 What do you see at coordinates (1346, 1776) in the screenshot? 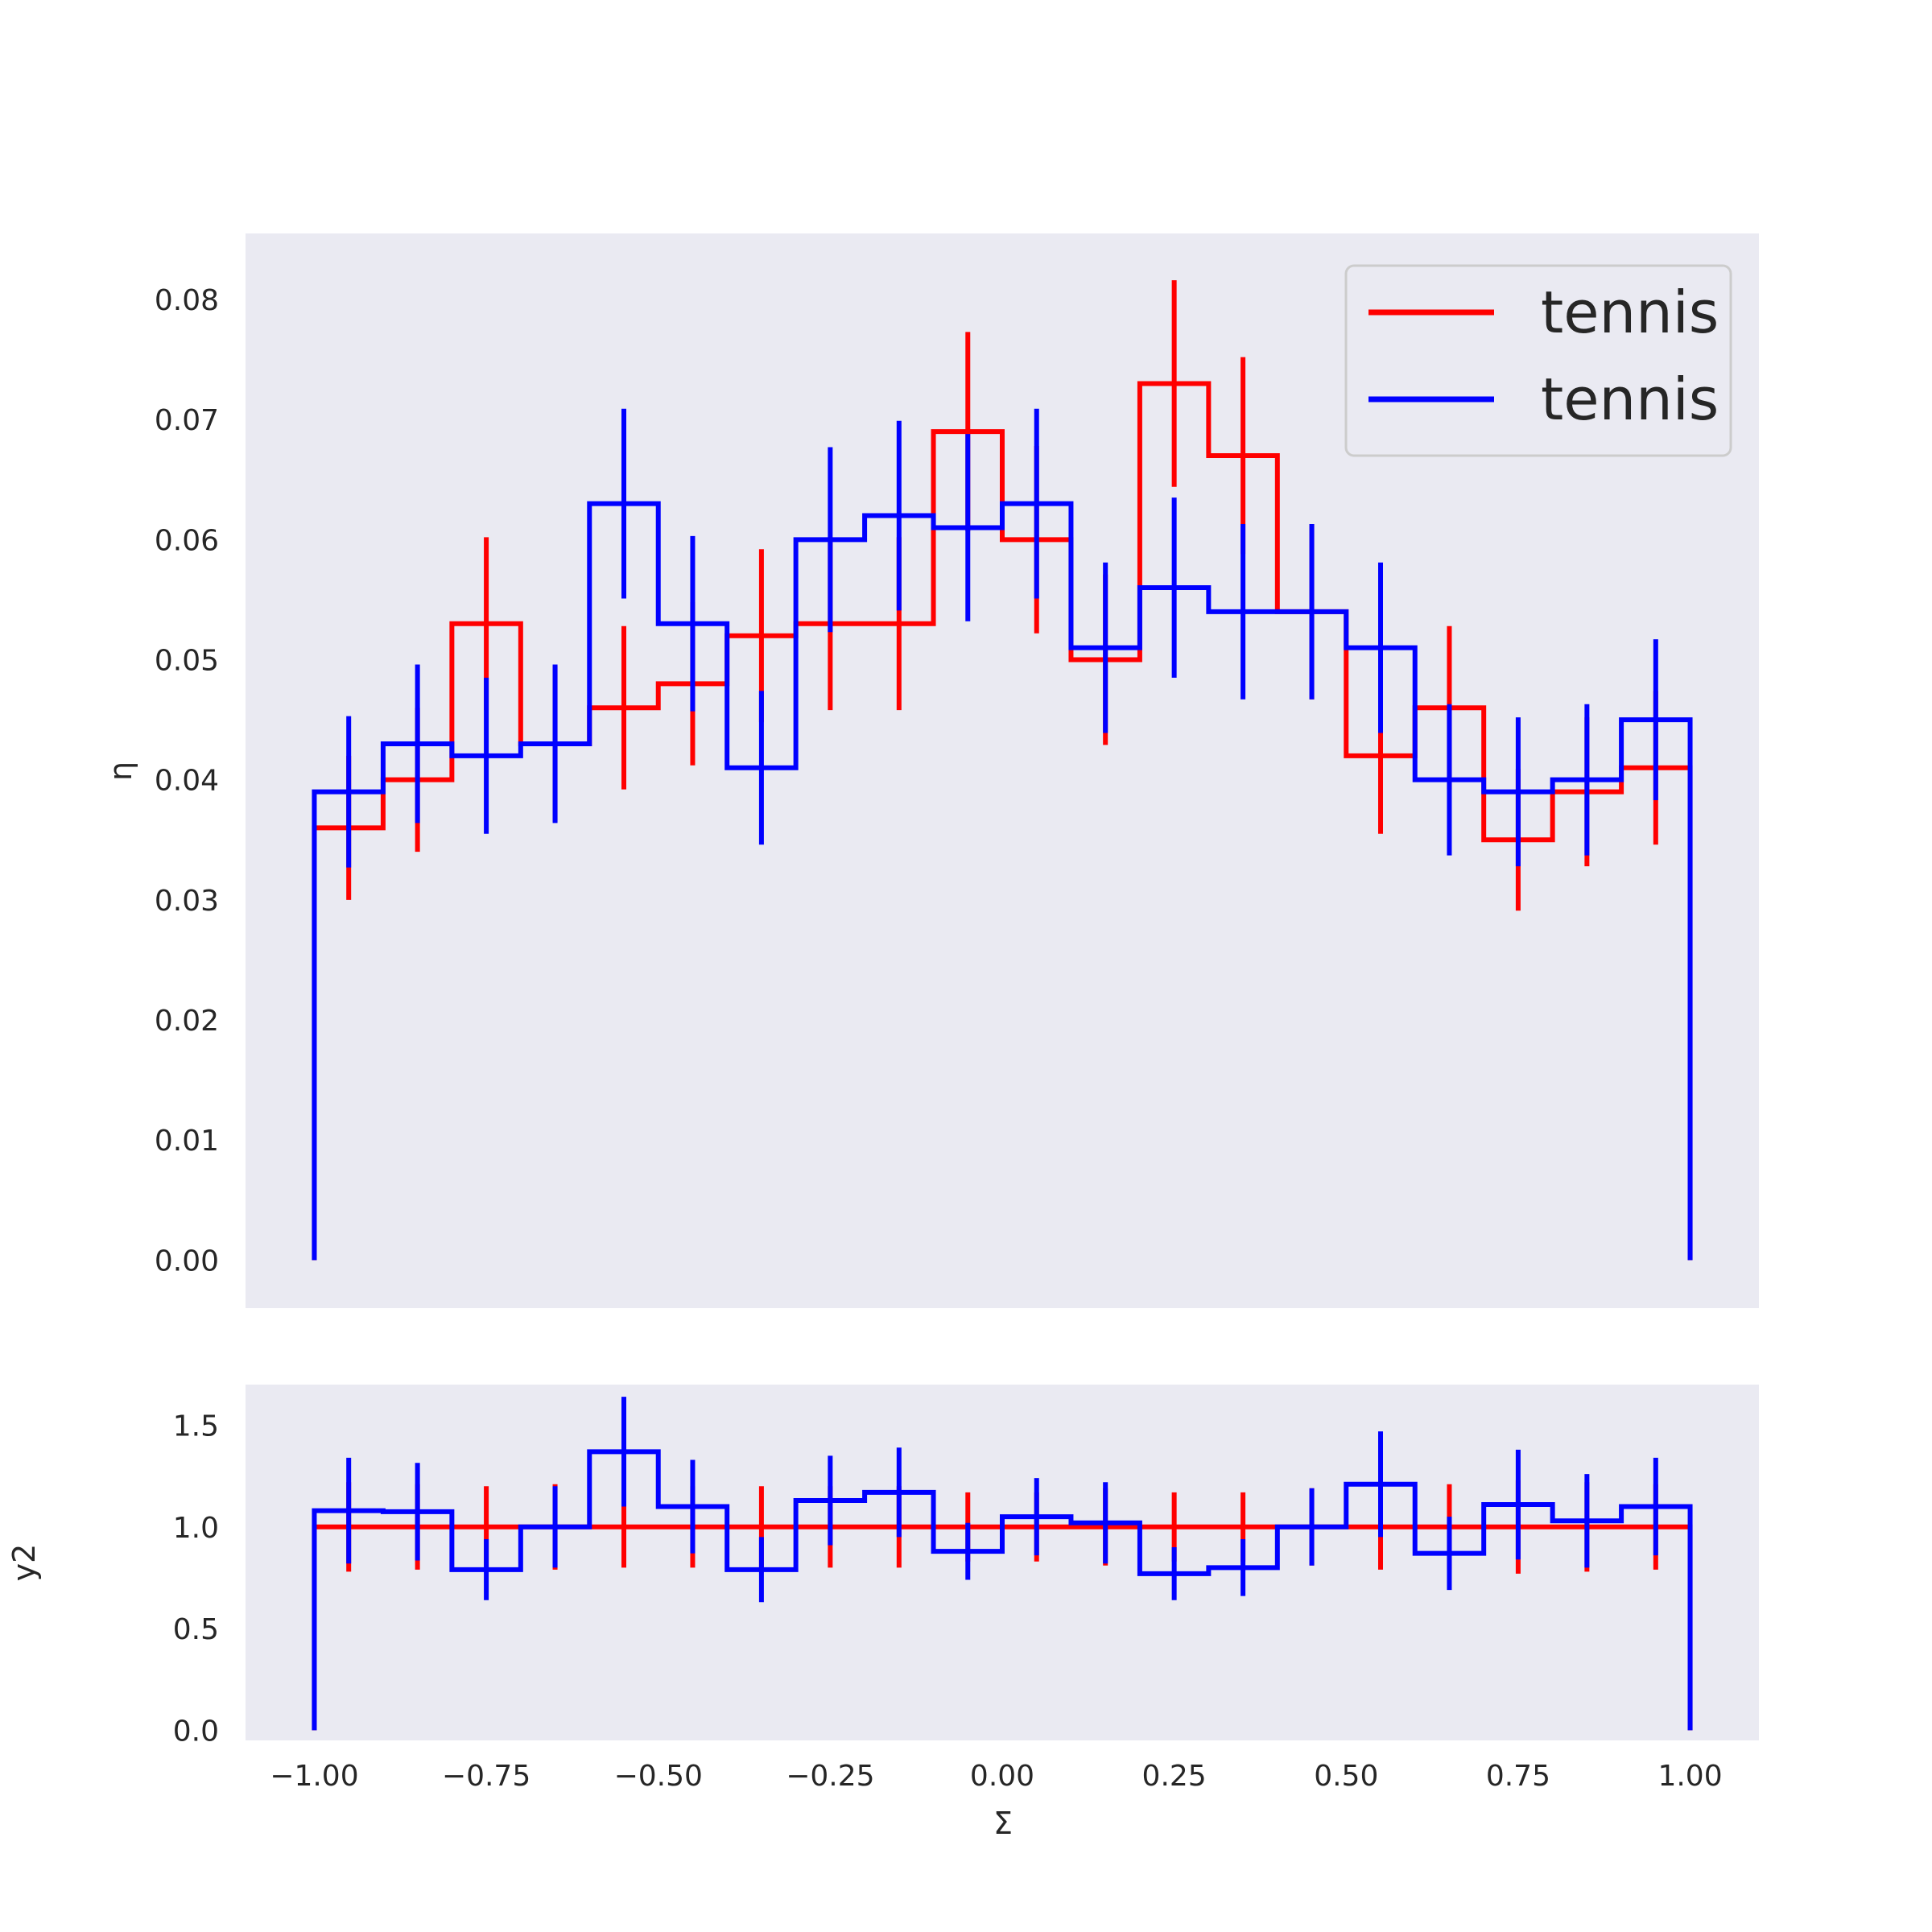
I see `x-tick-label: 0.50` at bounding box center [1346, 1776].